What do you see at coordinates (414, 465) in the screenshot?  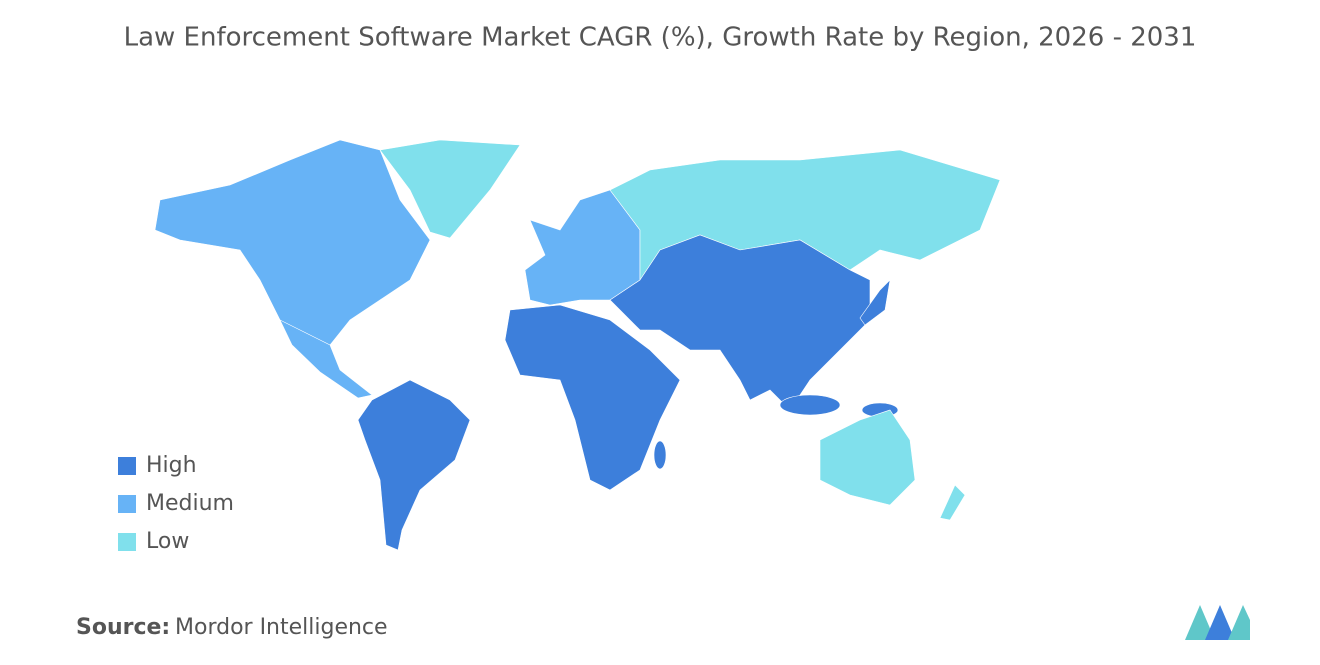 I see `south-america` at bounding box center [414, 465].